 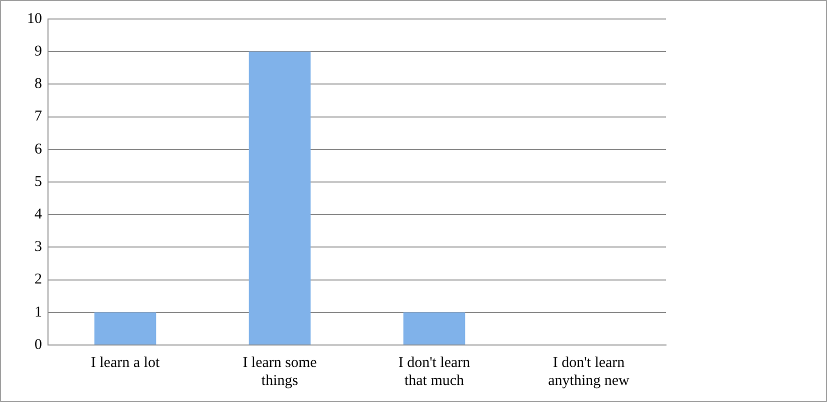 What do you see at coordinates (38, 247) in the screenshot?
I see `y-tick-label: 3` at bounding box center [38, 247].